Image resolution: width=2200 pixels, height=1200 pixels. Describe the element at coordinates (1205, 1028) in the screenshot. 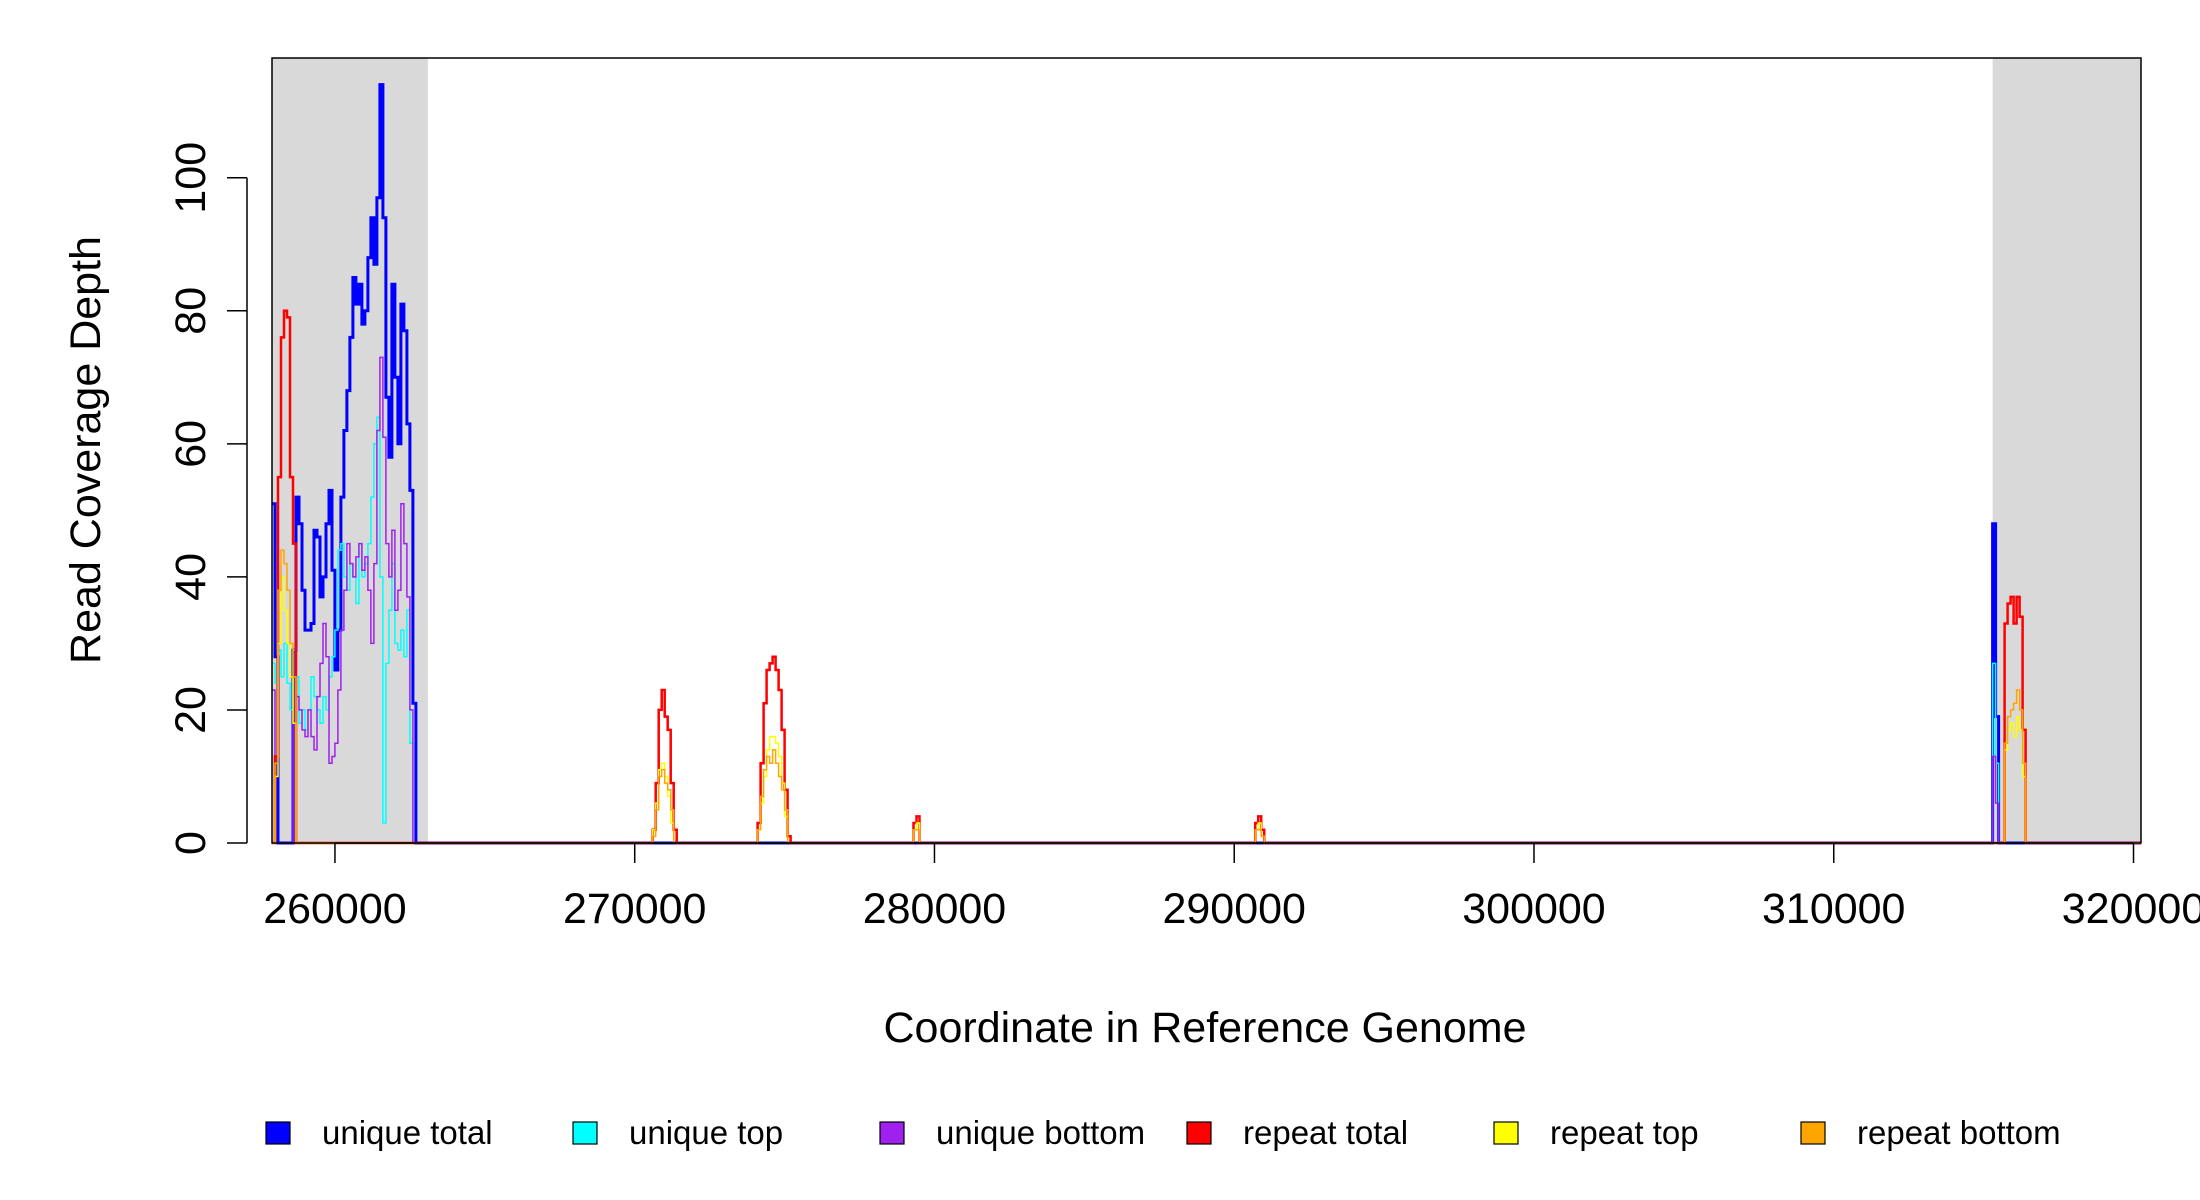

I see `x-axis-label: Coordinate in Reference Genome` at that location.